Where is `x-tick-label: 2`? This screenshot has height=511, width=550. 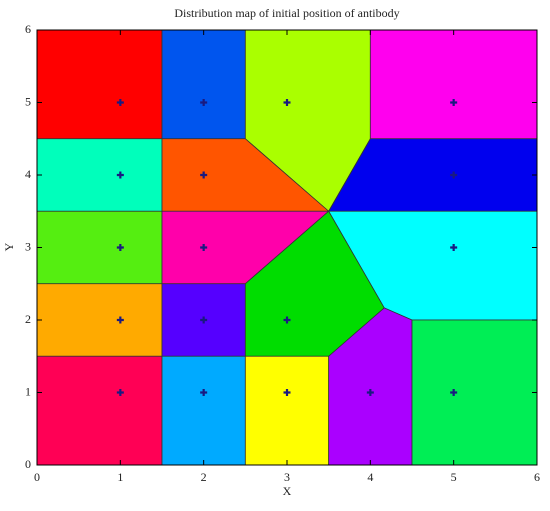
x-tick-label: 2 is located at coordinates (204, 477).